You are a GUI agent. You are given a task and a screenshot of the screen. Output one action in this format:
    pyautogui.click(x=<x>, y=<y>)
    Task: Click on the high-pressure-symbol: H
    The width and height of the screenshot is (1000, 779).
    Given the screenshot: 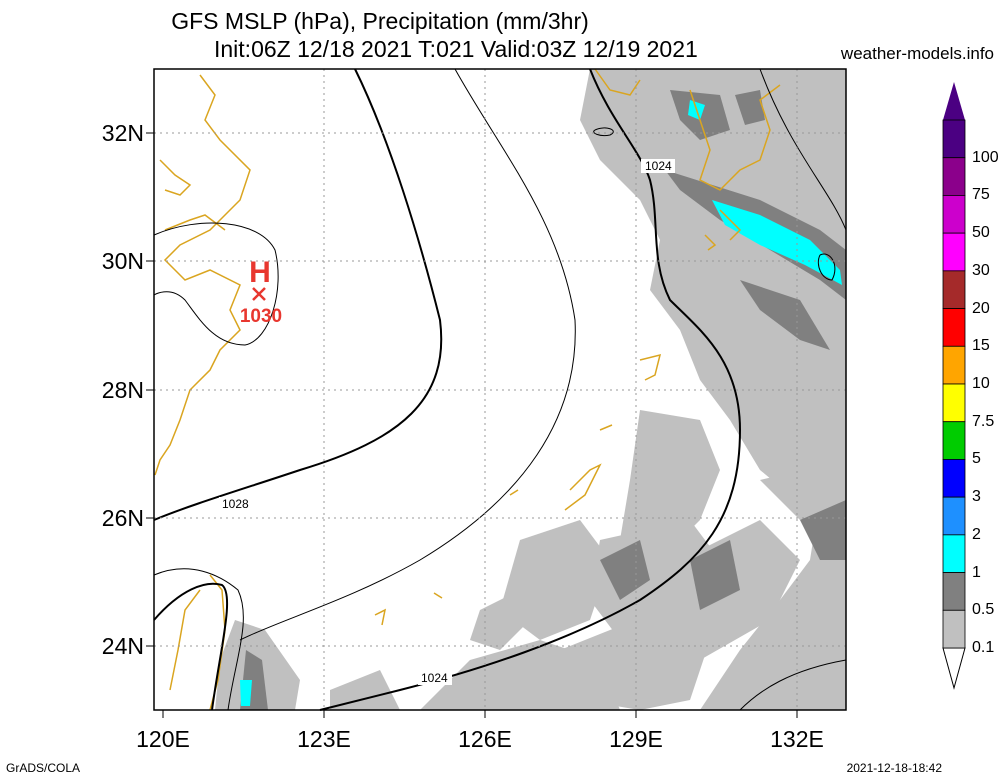 What is the action you would take?
    pyautogui.click(x=260, y=272)
    